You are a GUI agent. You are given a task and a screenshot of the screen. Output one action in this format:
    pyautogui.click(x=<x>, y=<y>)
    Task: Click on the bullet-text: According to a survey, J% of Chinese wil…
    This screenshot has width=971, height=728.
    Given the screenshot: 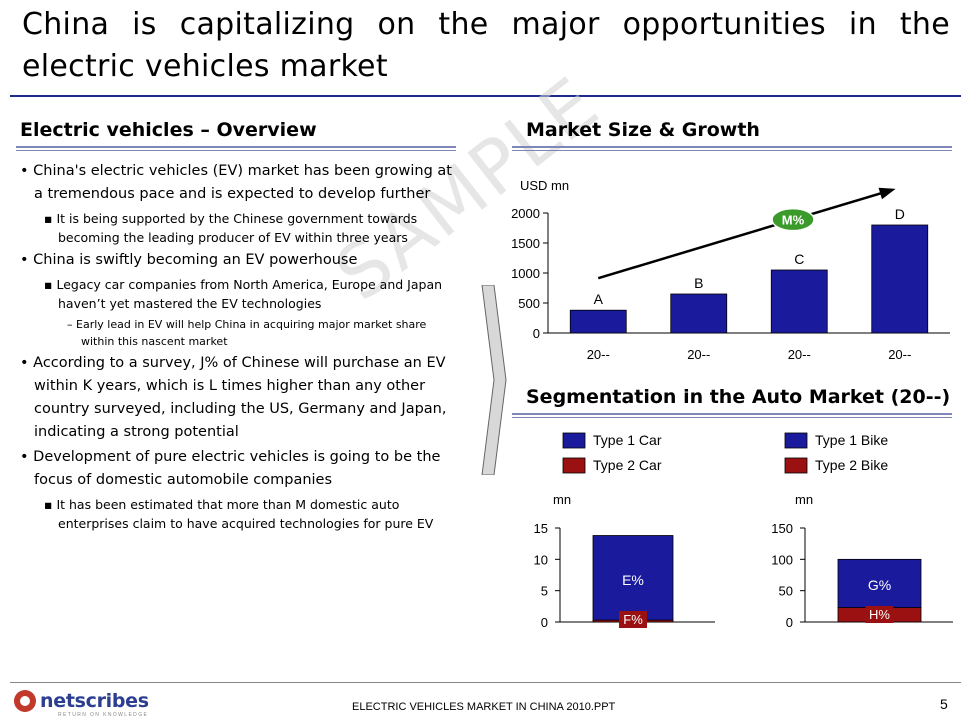 What is the action you would take?
    pyautogui.click(x=240, y=397)
    